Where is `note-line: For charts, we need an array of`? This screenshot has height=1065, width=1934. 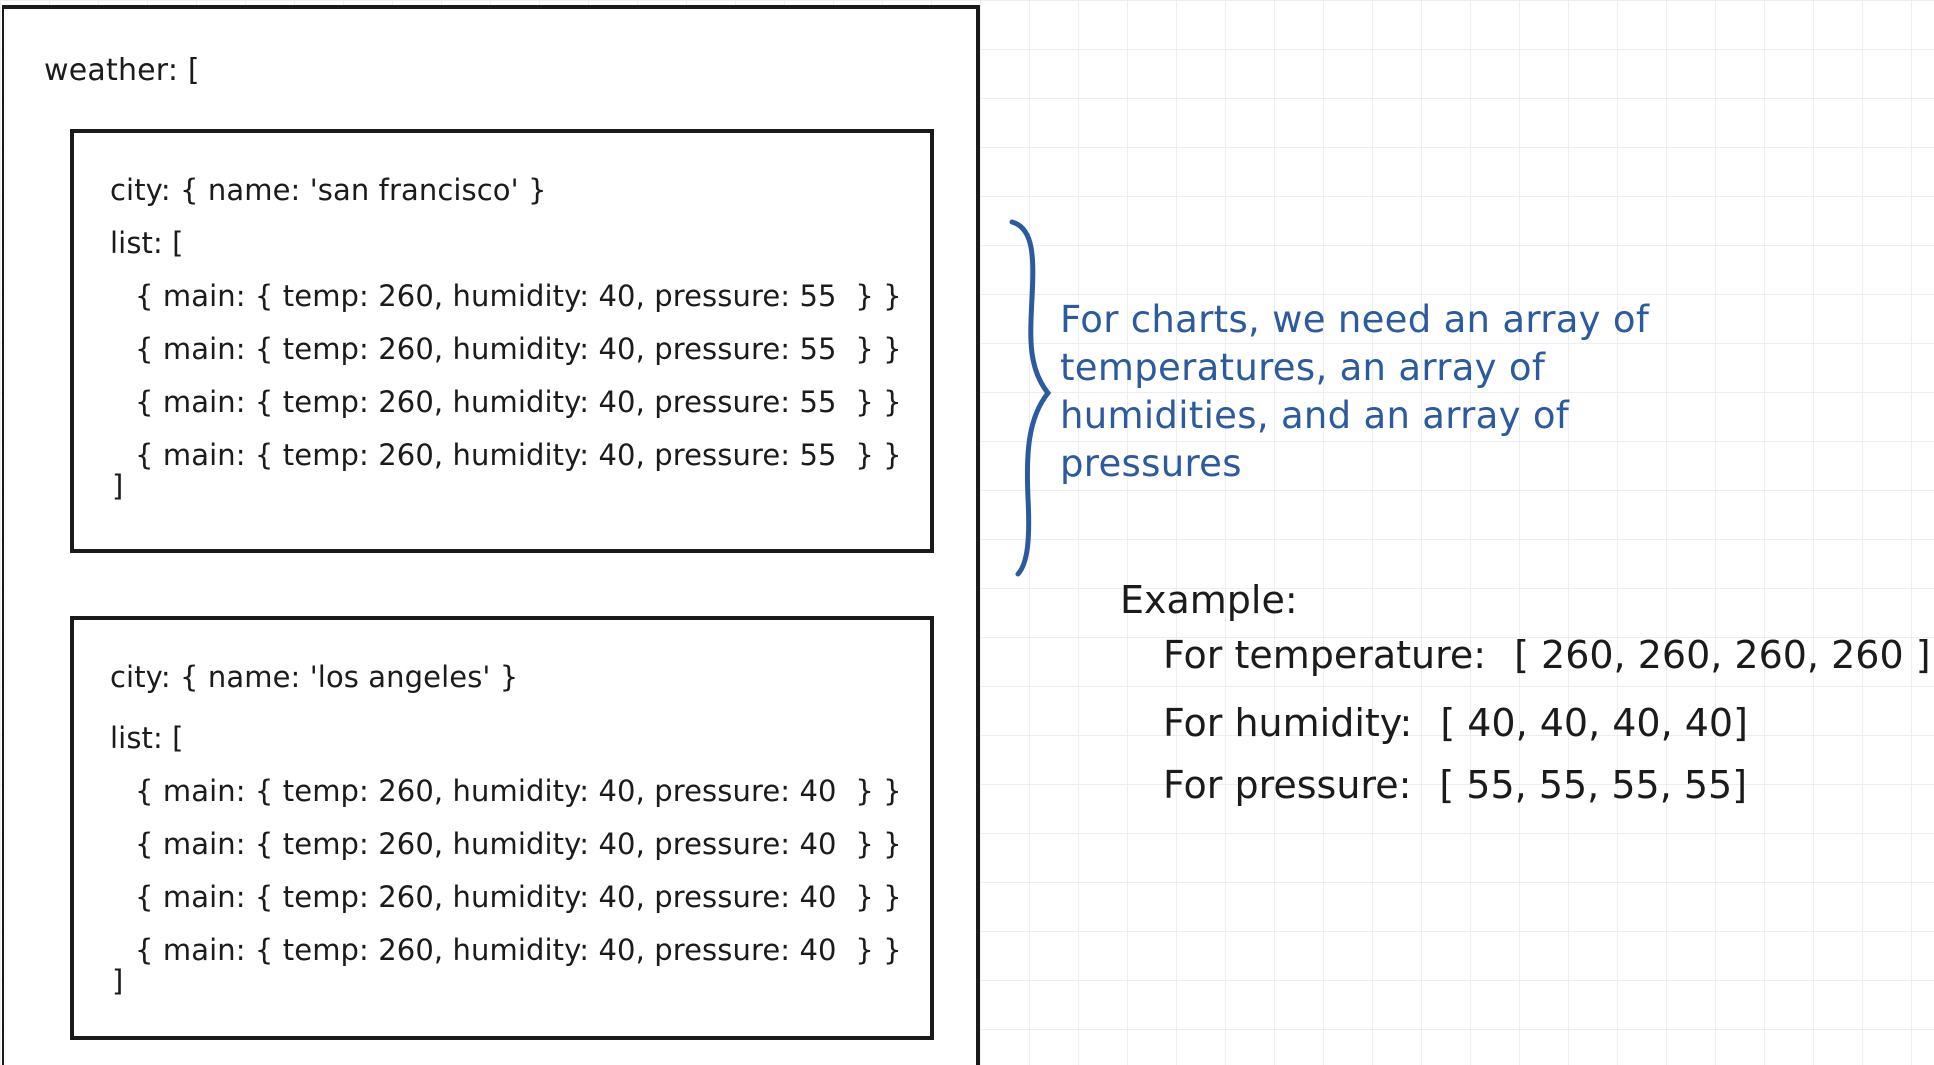
note-line: For charts, we need an array of is located at coordinates (1355, 319).